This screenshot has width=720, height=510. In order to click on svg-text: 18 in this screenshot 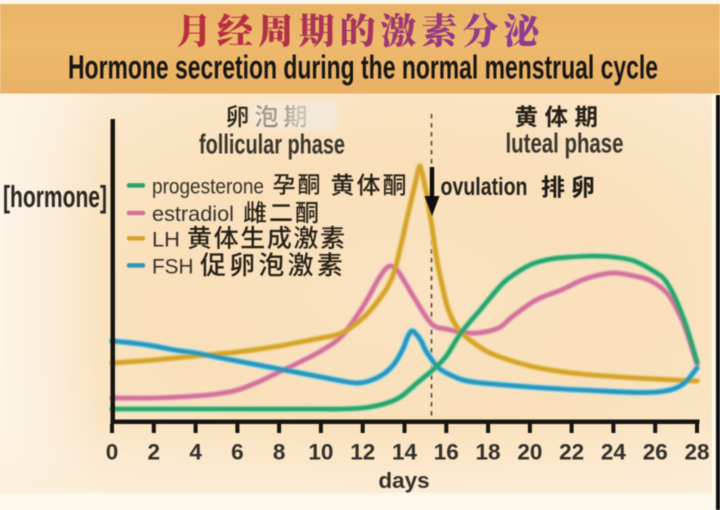, I will do `click(488, 452)`.